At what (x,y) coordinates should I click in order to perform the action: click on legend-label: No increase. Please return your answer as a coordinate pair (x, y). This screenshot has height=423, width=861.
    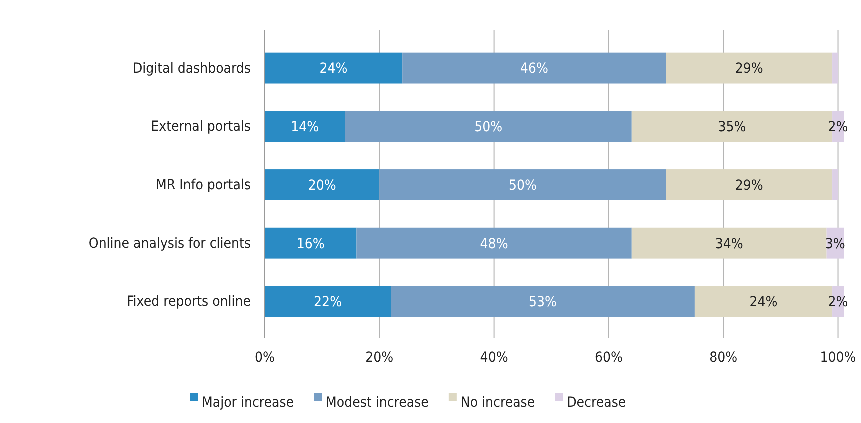
    Looking at the image, I should click on (498, 403).